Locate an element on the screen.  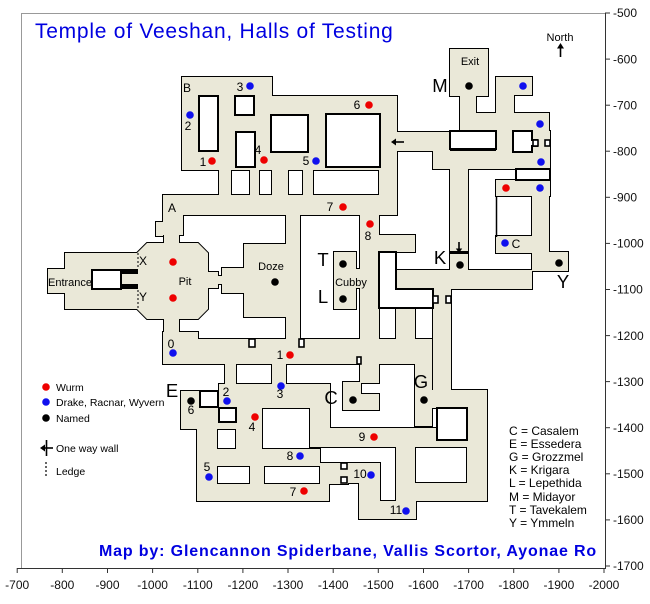
svg-text: M is located at coordinates (439, 85).